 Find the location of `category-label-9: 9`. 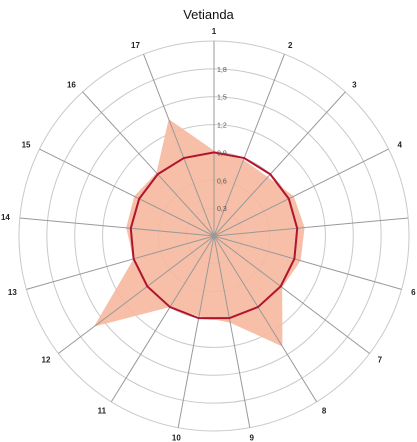

category-label-9: 9 is located at coordinates (251, 438).